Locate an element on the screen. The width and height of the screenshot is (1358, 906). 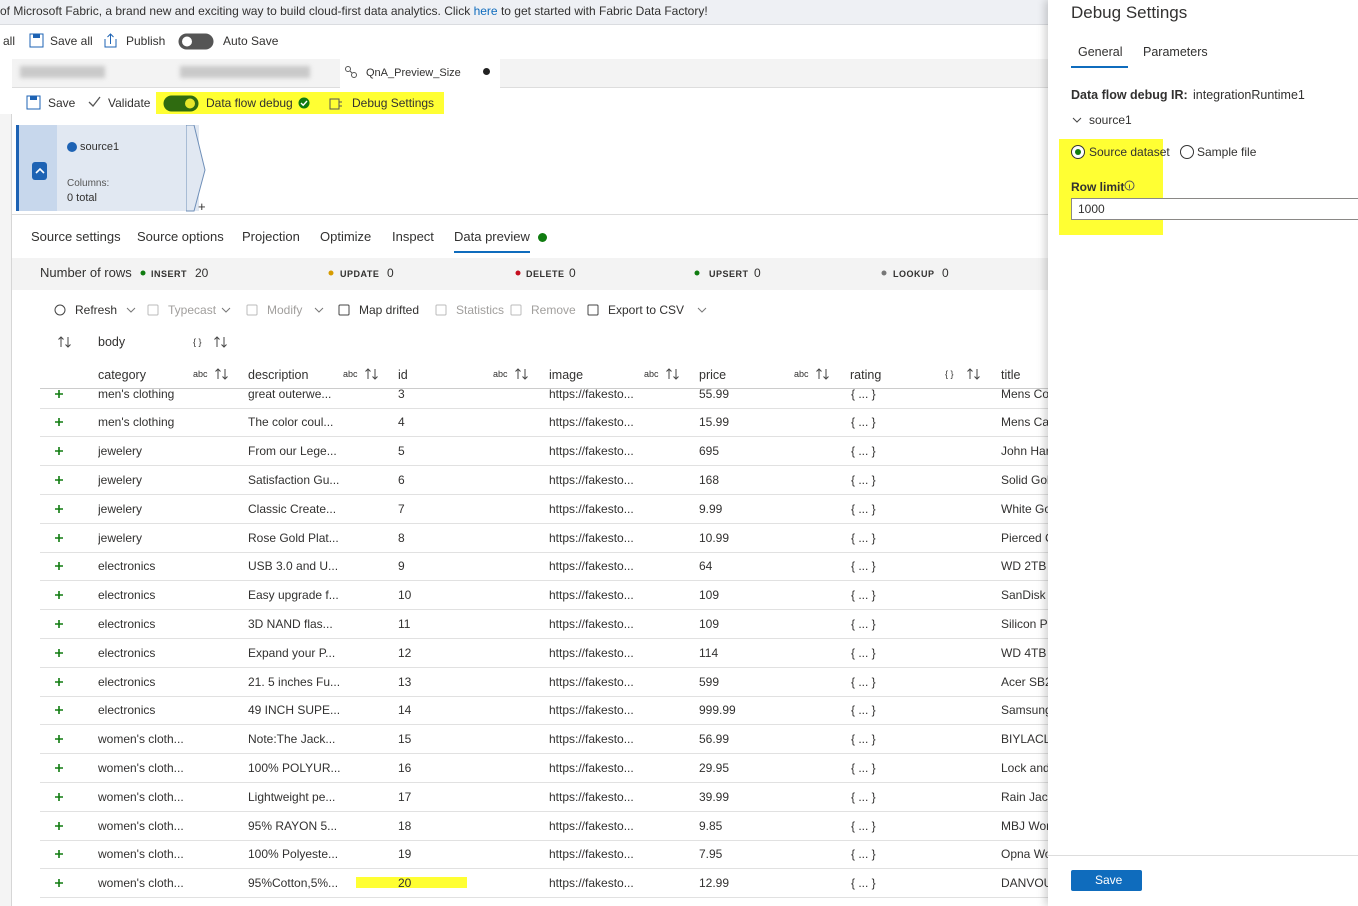
action-button: Map drifted is located at coordinates (389, 310).